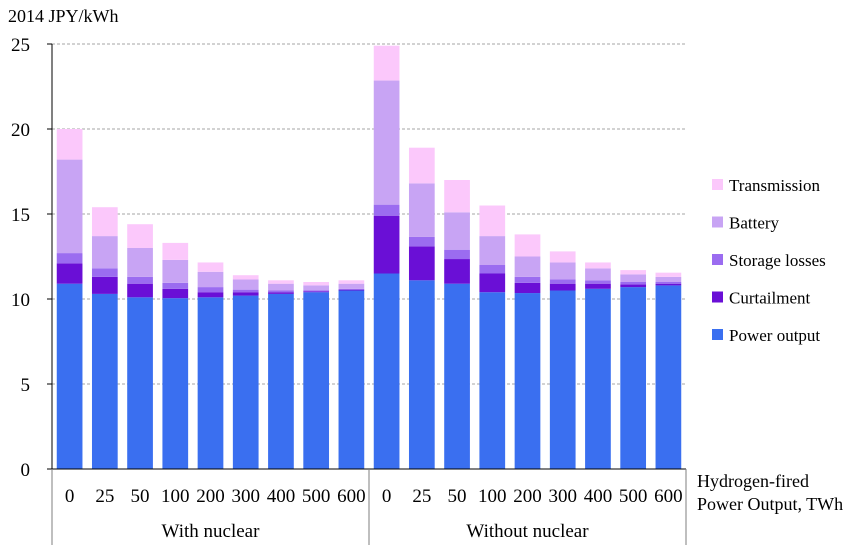 This screenshot has width=859, height=545. Describe the element at coordinates (633, 496) in the screenshot. I see `x-tick-label-without-500: 500` at that location.